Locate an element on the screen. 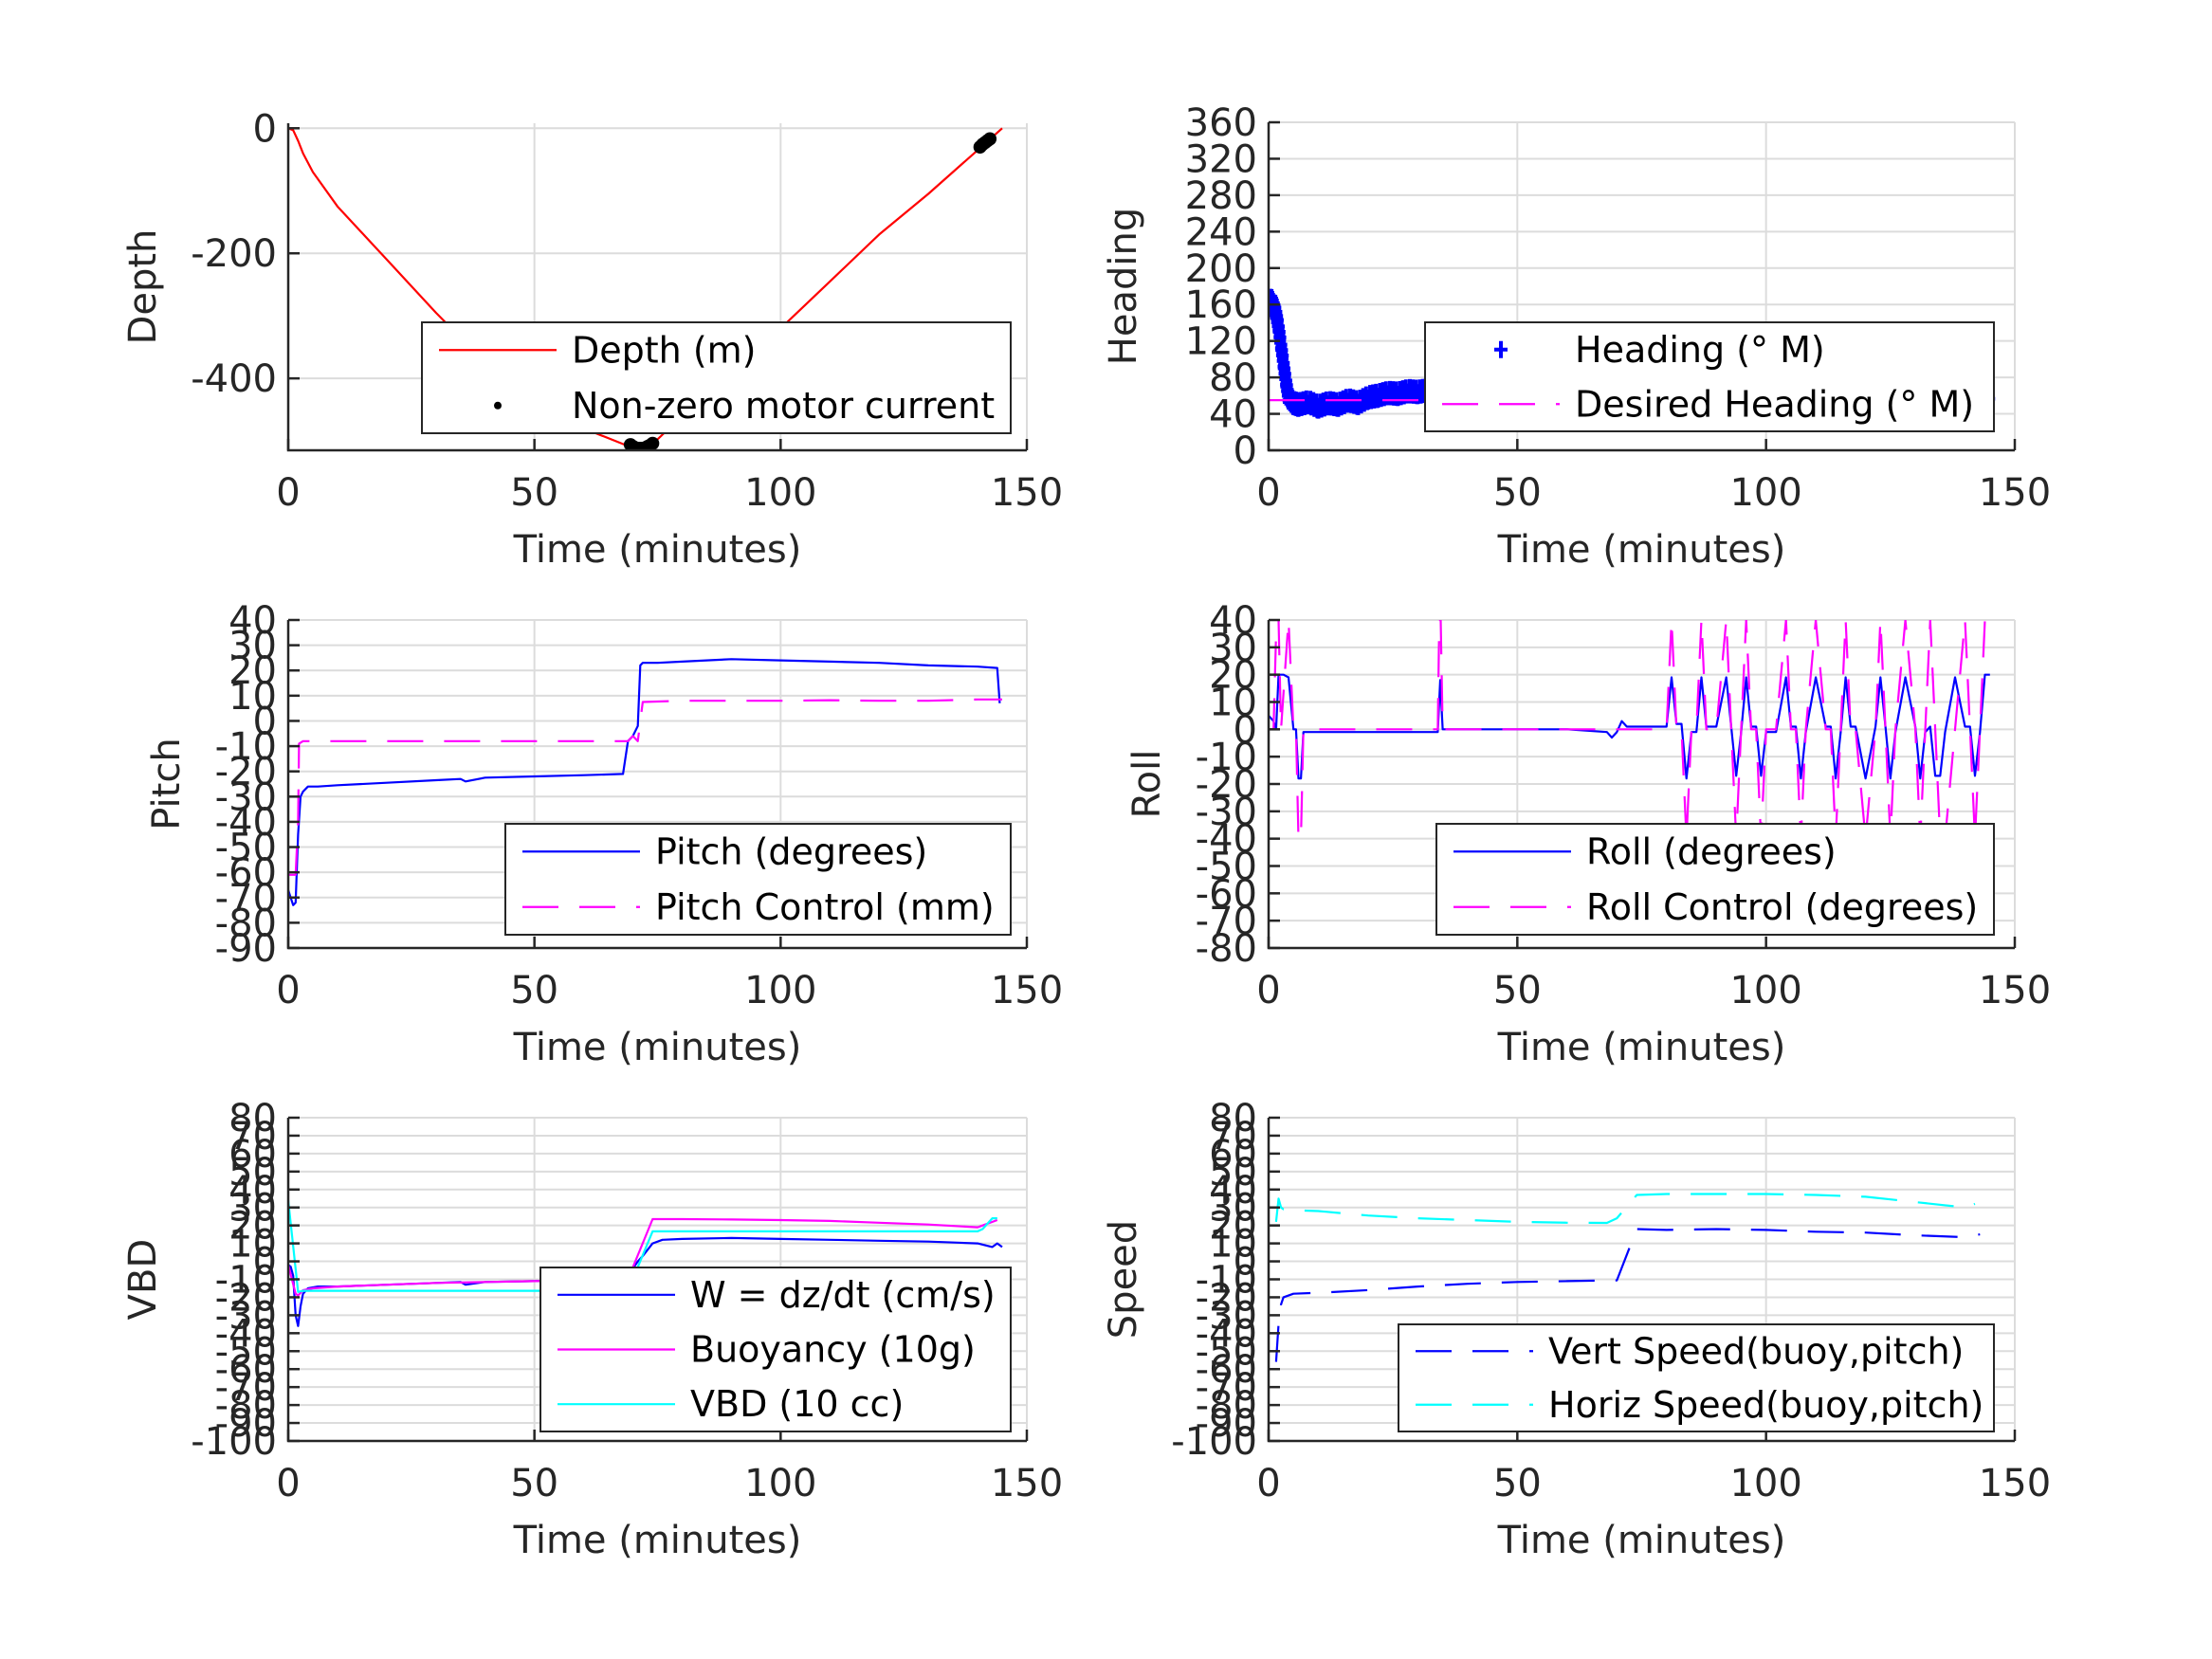 The width and height of the screenshot is (2212, 1659). pitch-control-mm-line is located at coordinates (645, 787).